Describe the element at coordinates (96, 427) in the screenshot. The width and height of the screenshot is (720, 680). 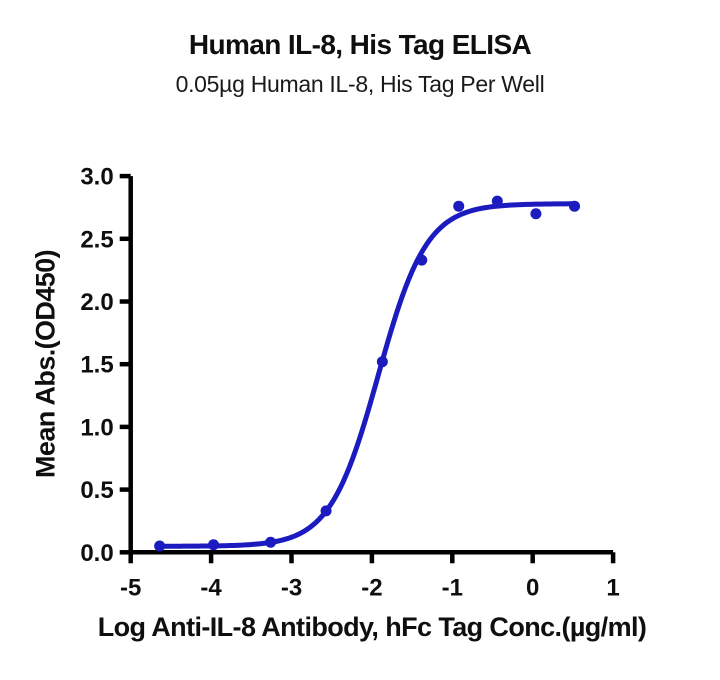
I see `y-tick-label: 1.0` at that location.